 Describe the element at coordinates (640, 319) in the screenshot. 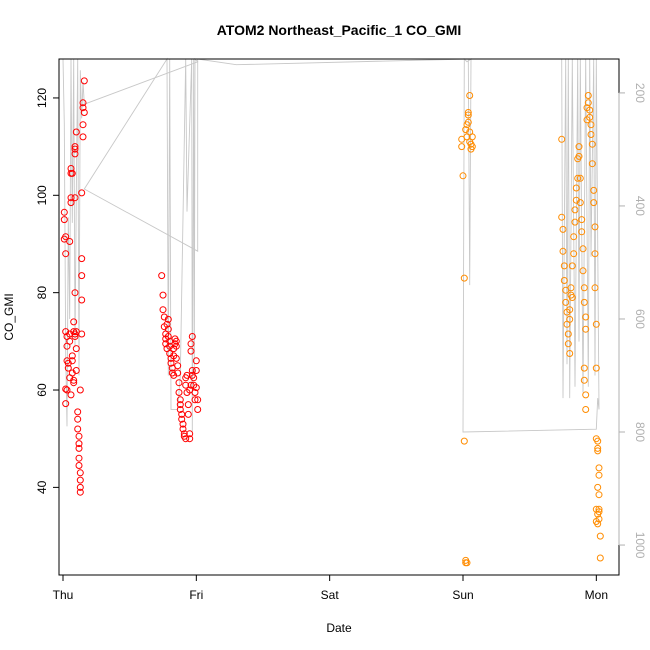

I see `y2-tick-label: 600` at that location.